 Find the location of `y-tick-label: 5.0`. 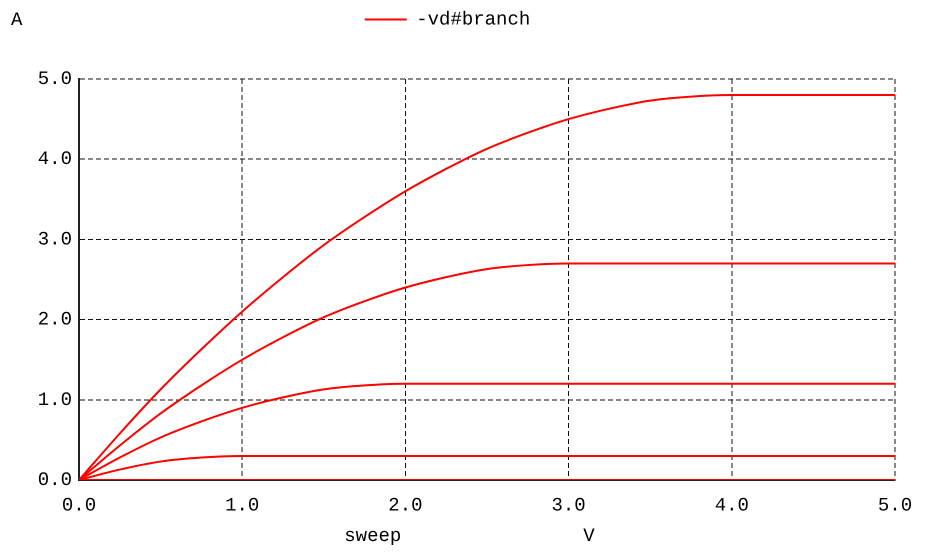

y-tick-label: 5.0 is located at coordinates (55, 79).